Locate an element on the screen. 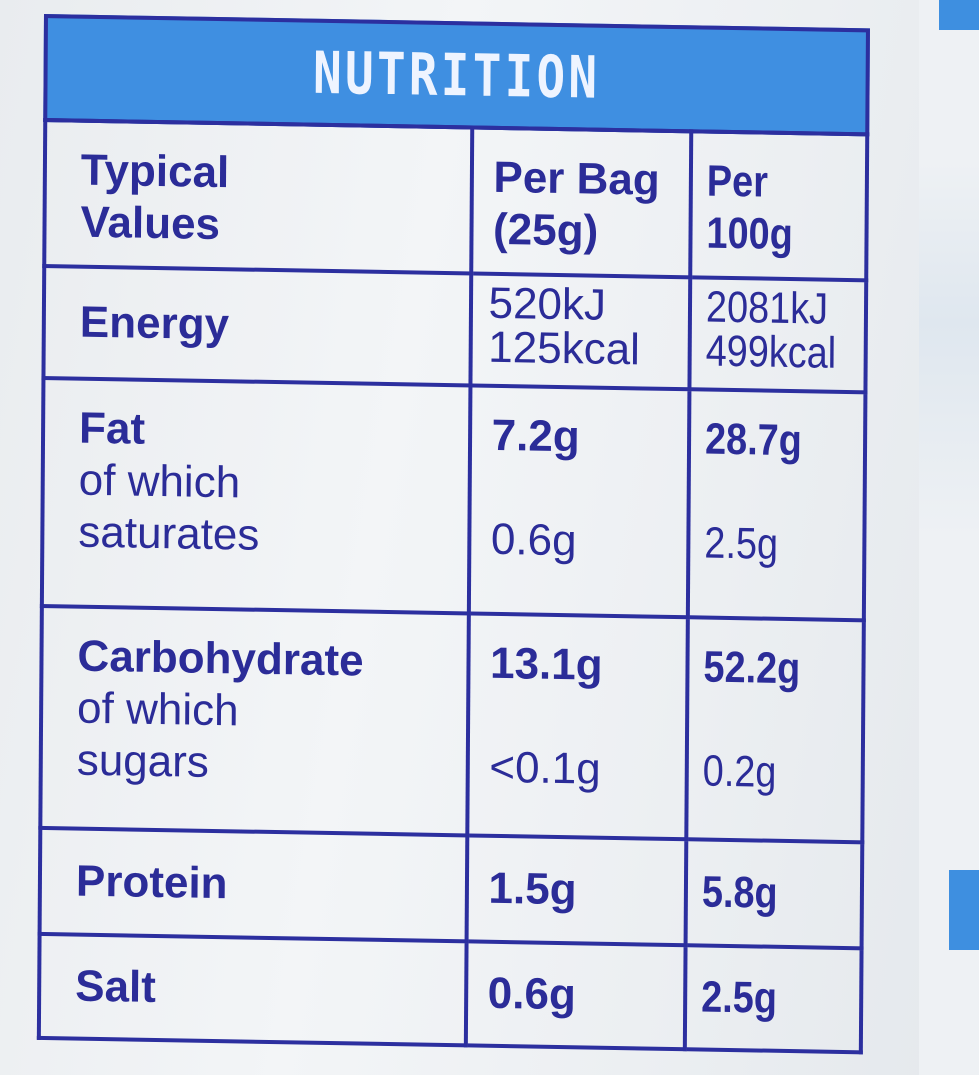 The width and height of the screenshot is (979, 1075). nutrition-header: NUTRITION is located at coordinates (456, 75).